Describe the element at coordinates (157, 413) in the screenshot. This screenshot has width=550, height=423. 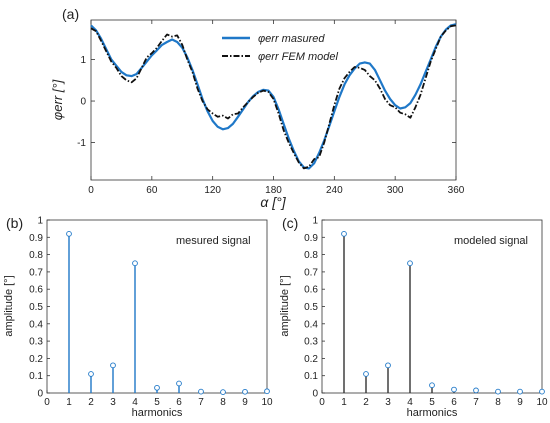
I see `x-axis-label-b: harmonics` at that location.